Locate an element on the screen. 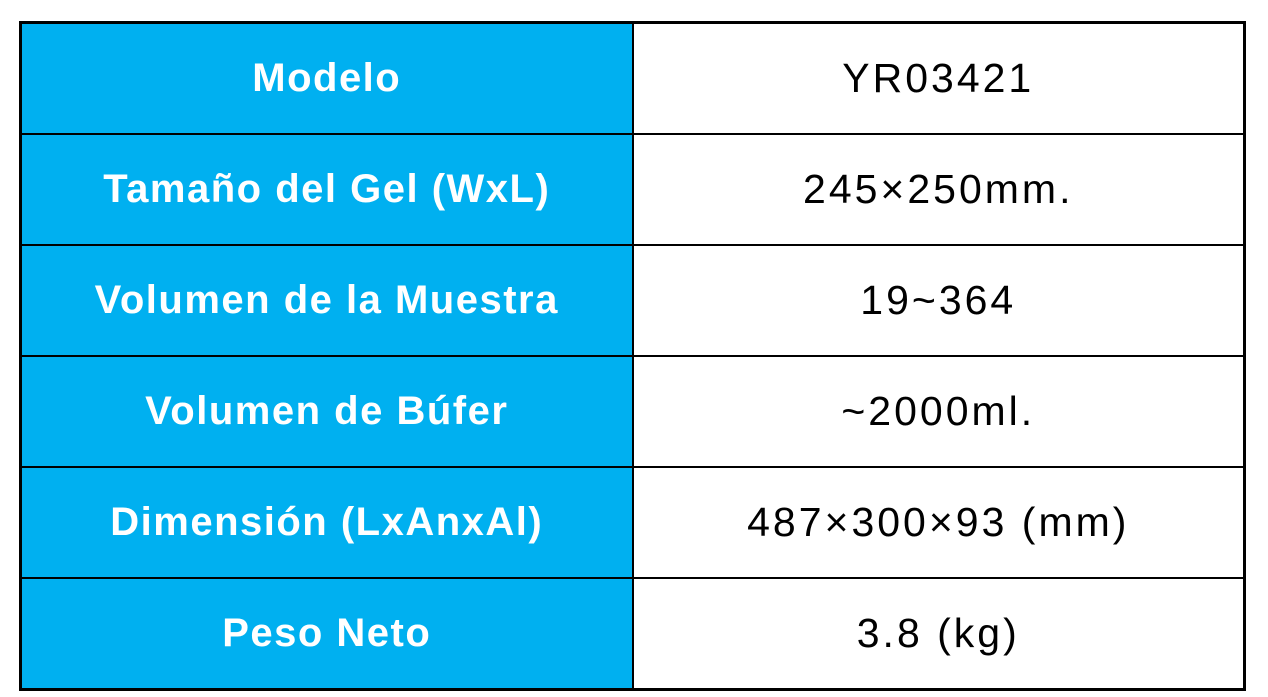 Image resolution: width=1268 pixels, height=697 pixels. spec-label-modelo: Modelo is located at coordinates (326, 78).